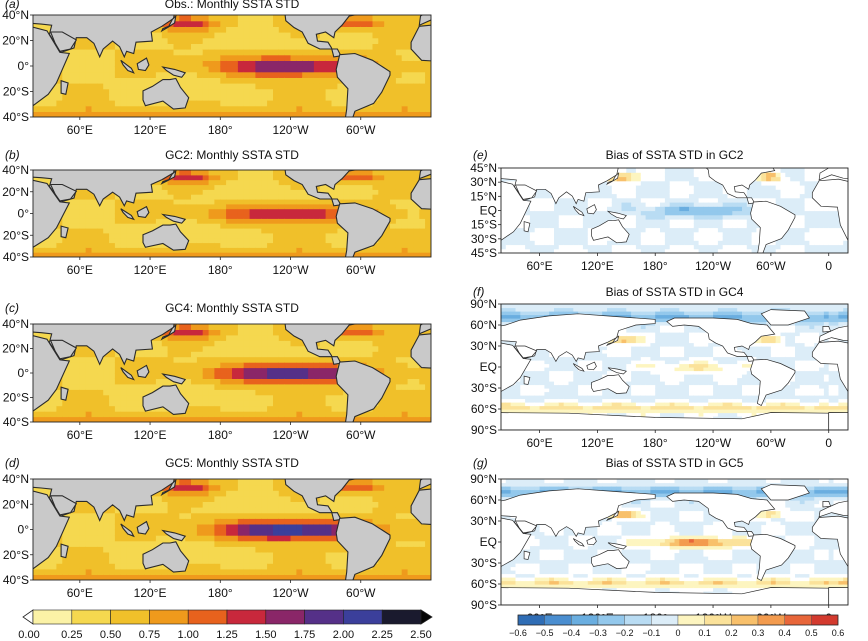  Describe the element at coordinates (24, 373) in the screenshot. I see `lat-tick-label: 0°` at that location.